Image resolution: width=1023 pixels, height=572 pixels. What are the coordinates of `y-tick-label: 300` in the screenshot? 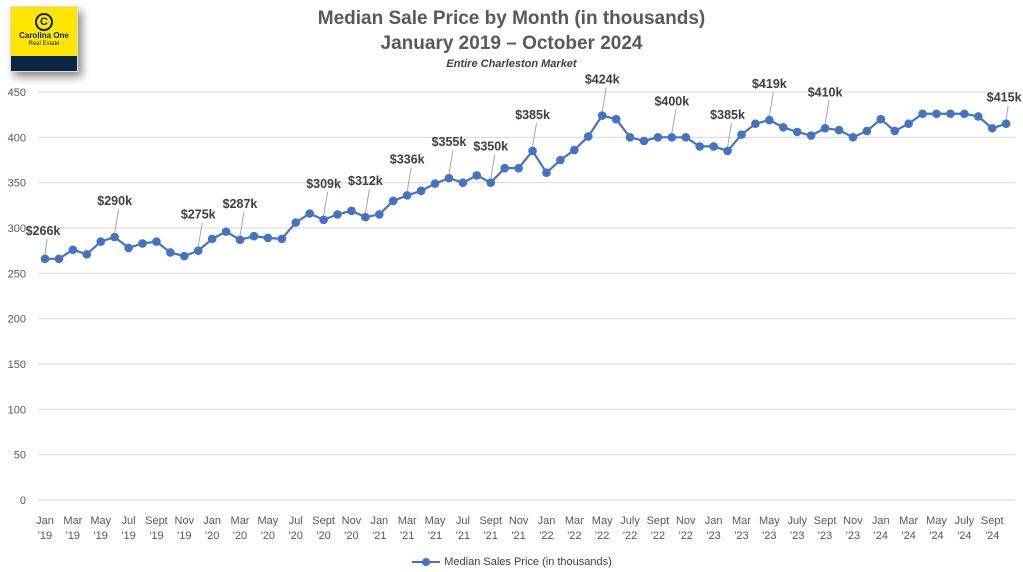 It's located at (17, 229).